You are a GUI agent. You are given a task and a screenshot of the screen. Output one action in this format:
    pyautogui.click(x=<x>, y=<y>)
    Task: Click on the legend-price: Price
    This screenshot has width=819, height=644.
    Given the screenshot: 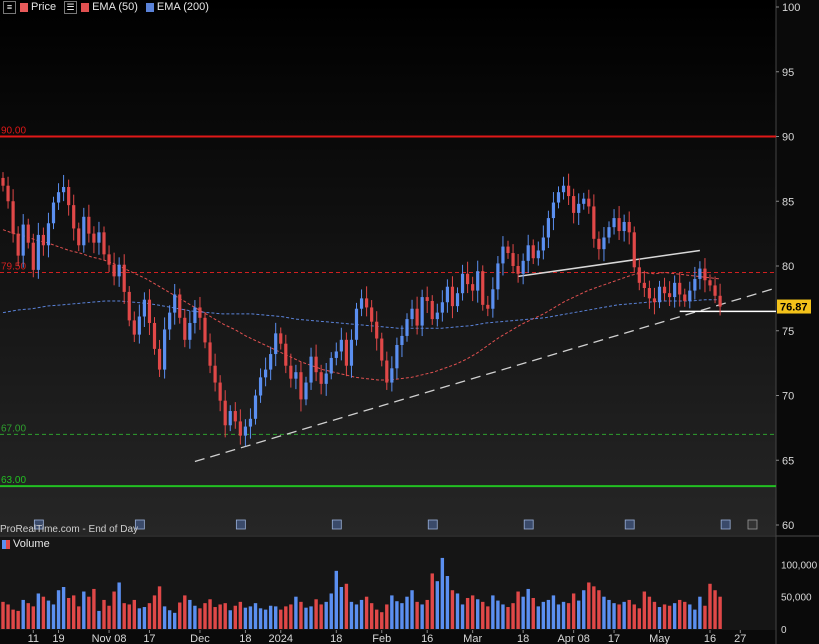 What is the action you would take?
    pyautogui.click(x=44, y=7)
    